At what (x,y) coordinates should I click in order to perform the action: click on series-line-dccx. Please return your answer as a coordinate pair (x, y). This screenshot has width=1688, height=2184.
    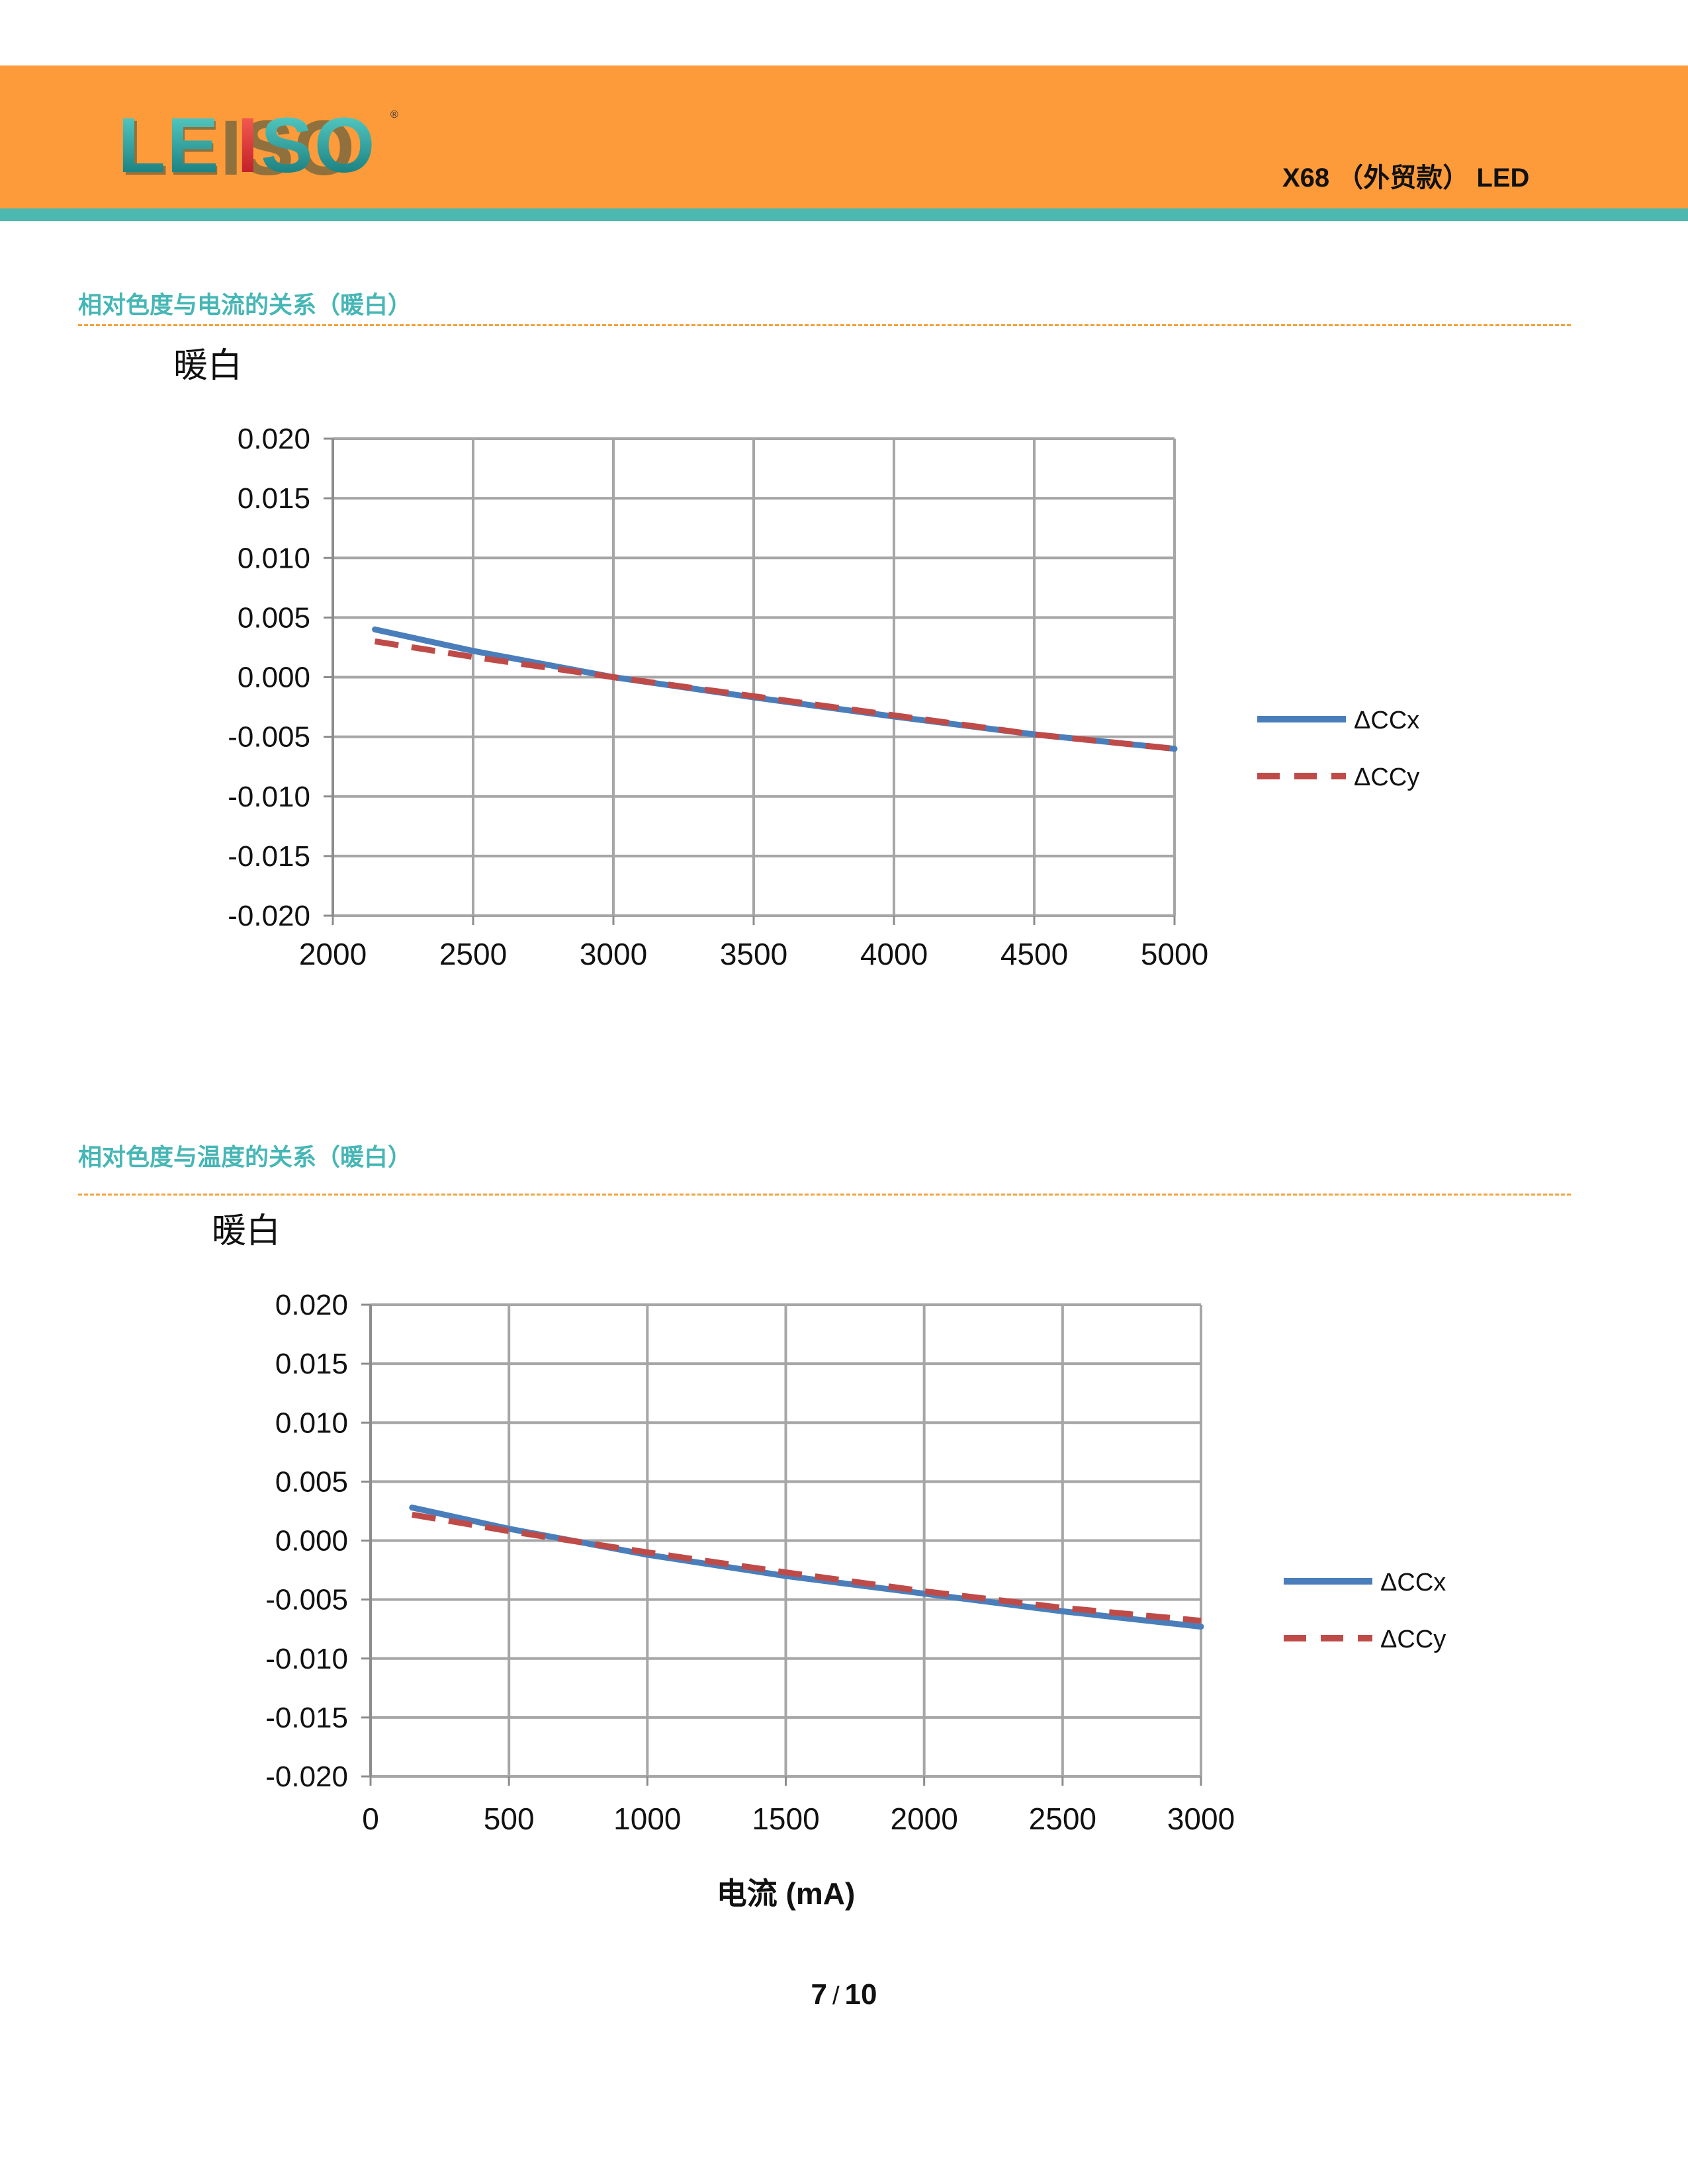
    Looking at the image, I should click on (775, 689).